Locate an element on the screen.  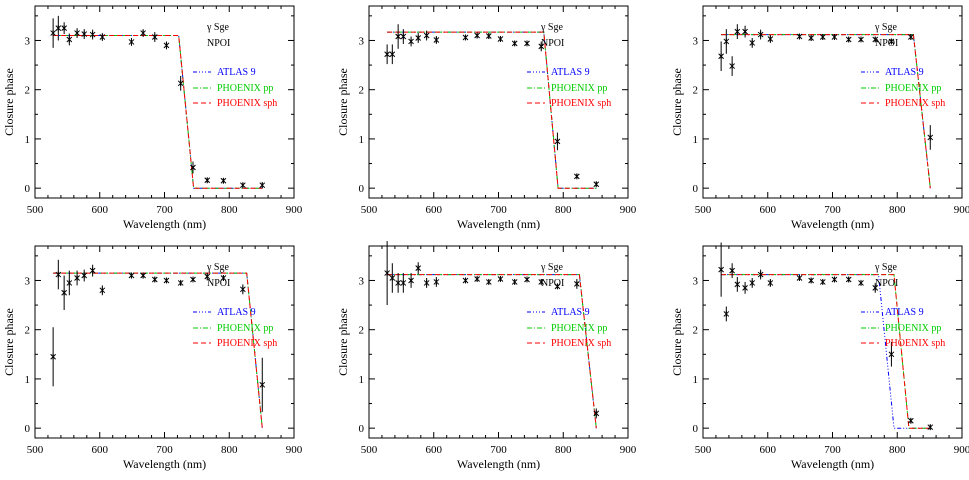
x-tick-label: 800 is located at coordinates (563, 210).